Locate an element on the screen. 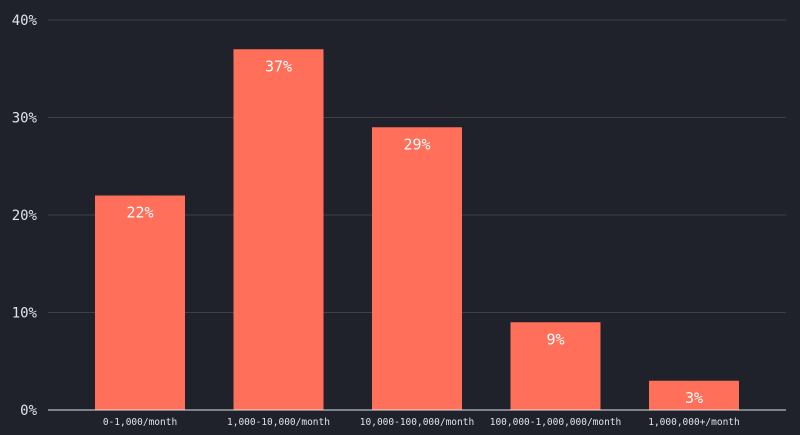 The image size is (800, 435). y-tick-label: 20% is located at coordinates (25, 216).